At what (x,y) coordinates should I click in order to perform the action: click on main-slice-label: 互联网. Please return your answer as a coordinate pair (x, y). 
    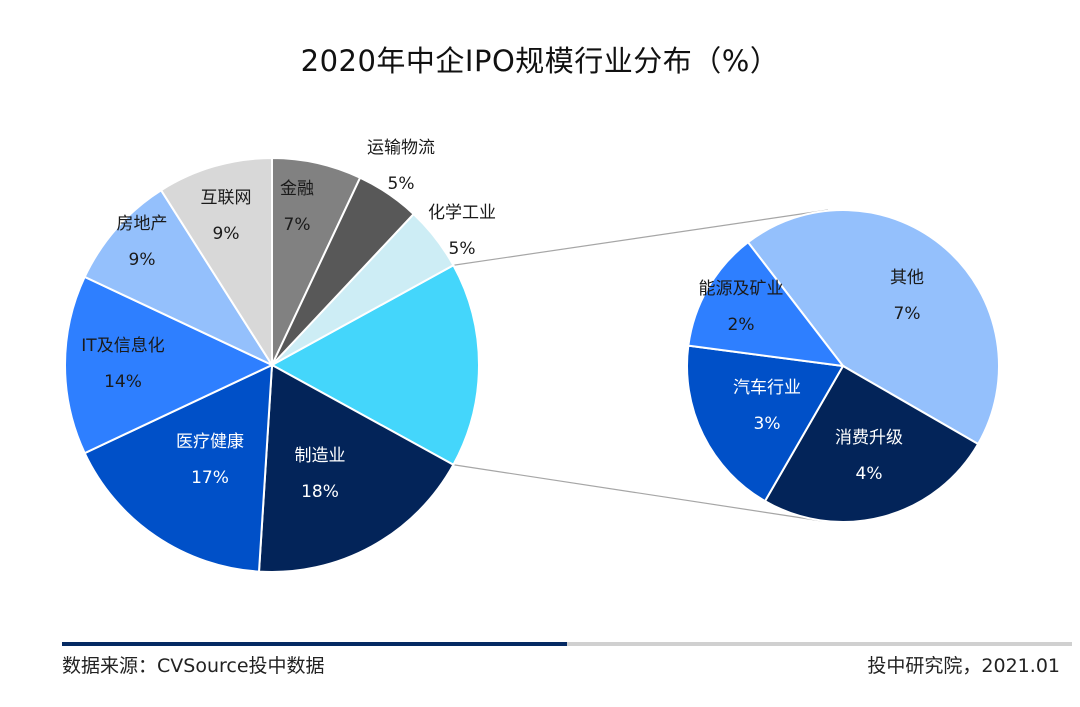
    Looking at the image, I should click on (226, 198).